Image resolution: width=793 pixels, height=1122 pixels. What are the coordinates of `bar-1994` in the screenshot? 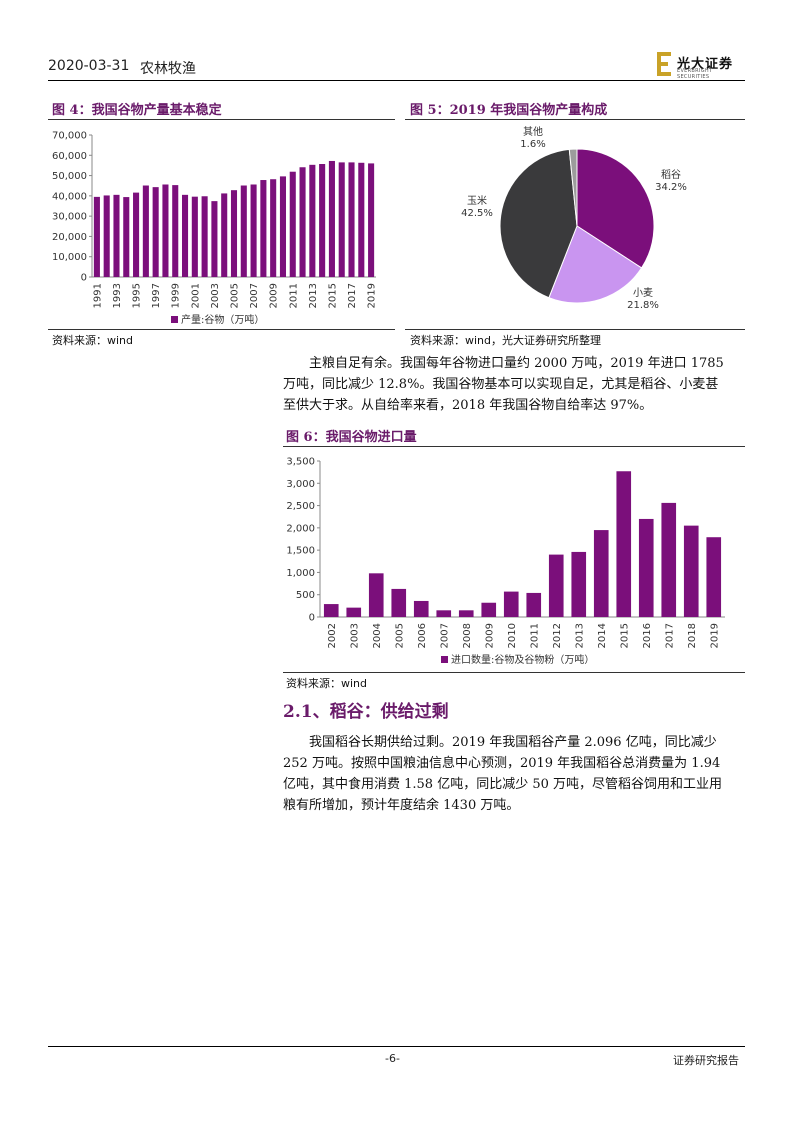 It's located at (126, 237).